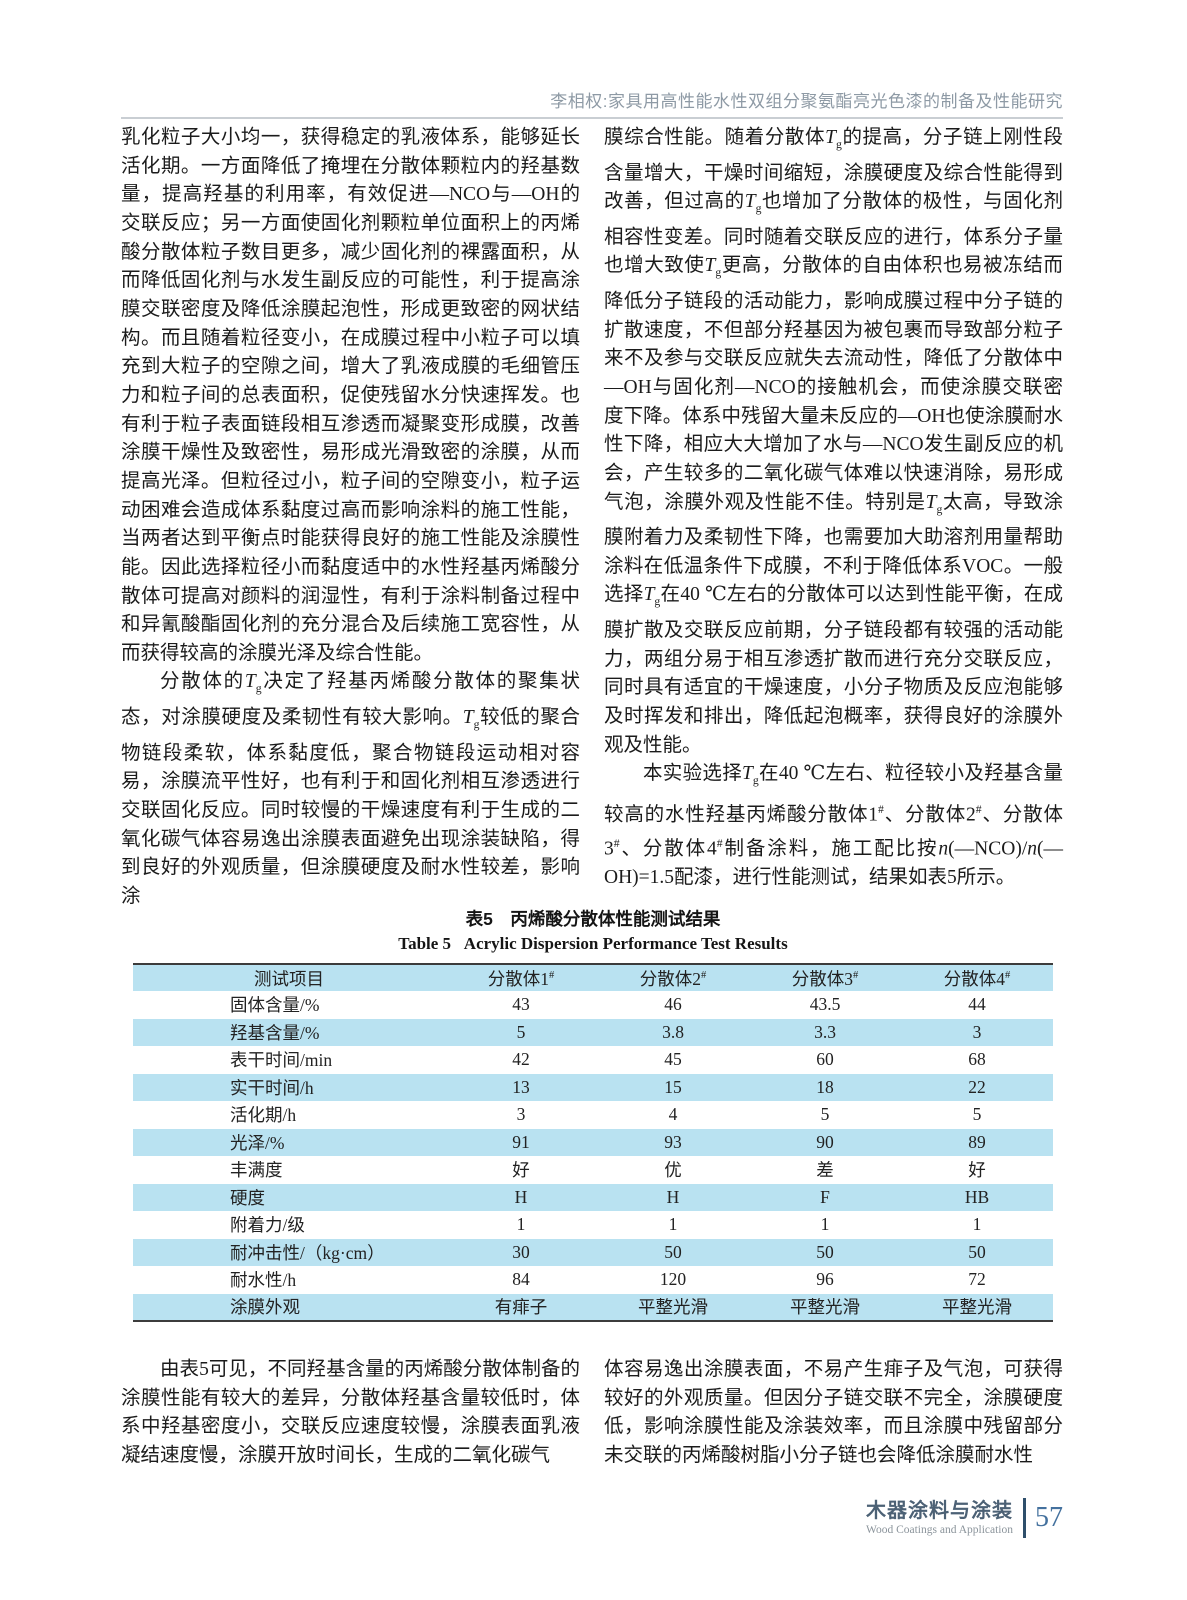 Image resolution: width=1187 pixels, height=1600 pixels. Describe the element at coordinates (265, 1307) in the screenshot. I see `row-label: 涂膜外观` at that location.